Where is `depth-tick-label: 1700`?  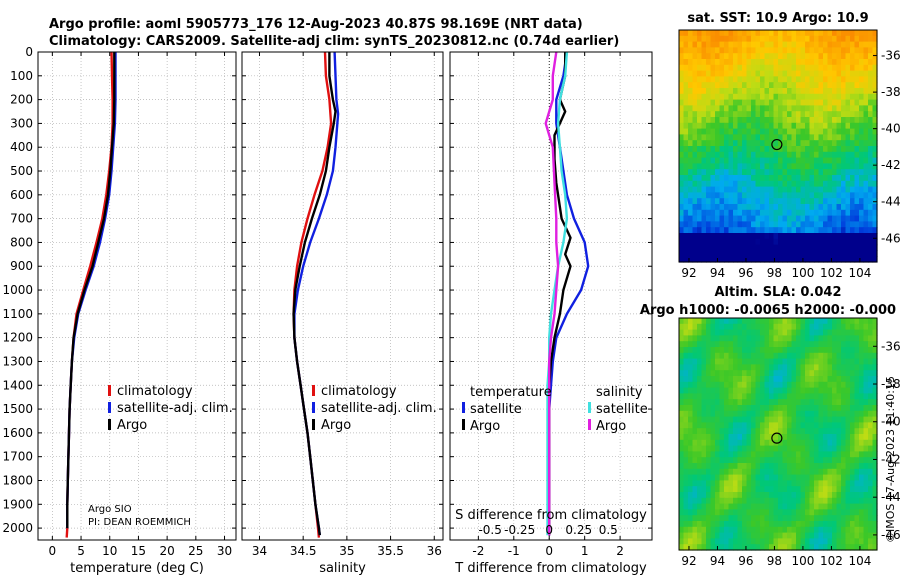
depth-tick-label: 1700 is located at coordinates (17, 457).